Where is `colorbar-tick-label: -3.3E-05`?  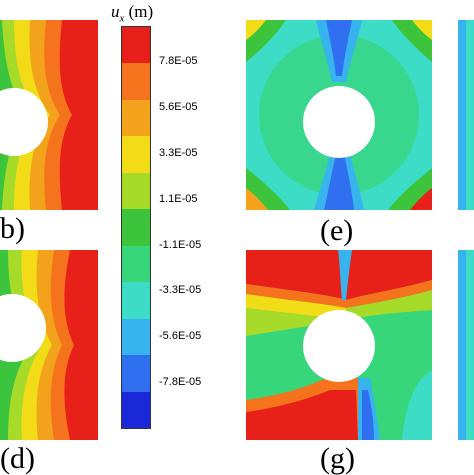
colorbar-tick-label: -3.3E-05 is located at coordinates (180, 290).